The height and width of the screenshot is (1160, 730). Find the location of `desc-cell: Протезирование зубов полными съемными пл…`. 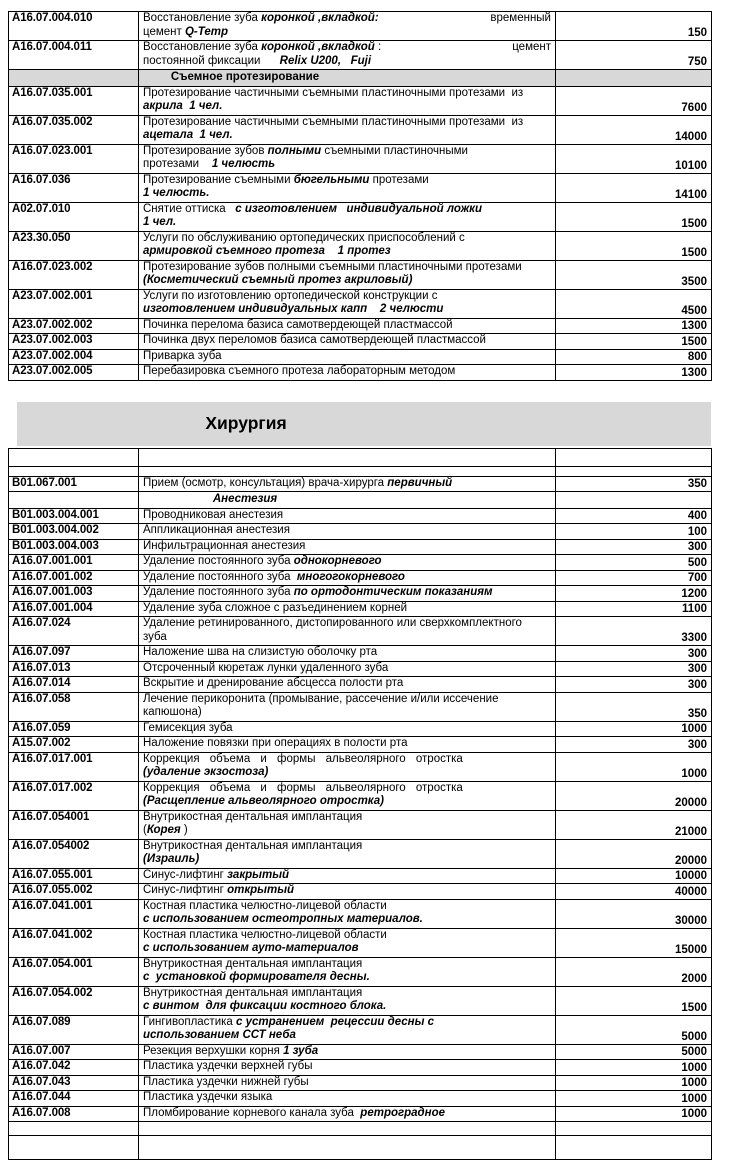

desc-cell: Протезирование зубов полными съемными пл… is located at coordinates (347, 274).